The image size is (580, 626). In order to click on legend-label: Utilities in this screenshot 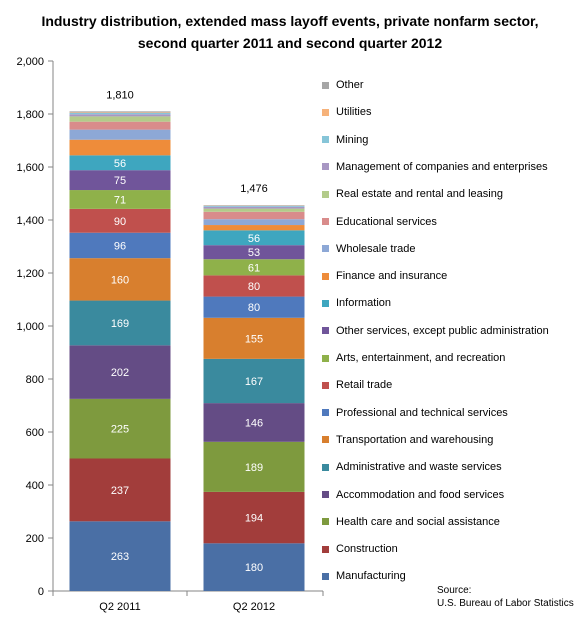, I will do `click(354, 112)`.